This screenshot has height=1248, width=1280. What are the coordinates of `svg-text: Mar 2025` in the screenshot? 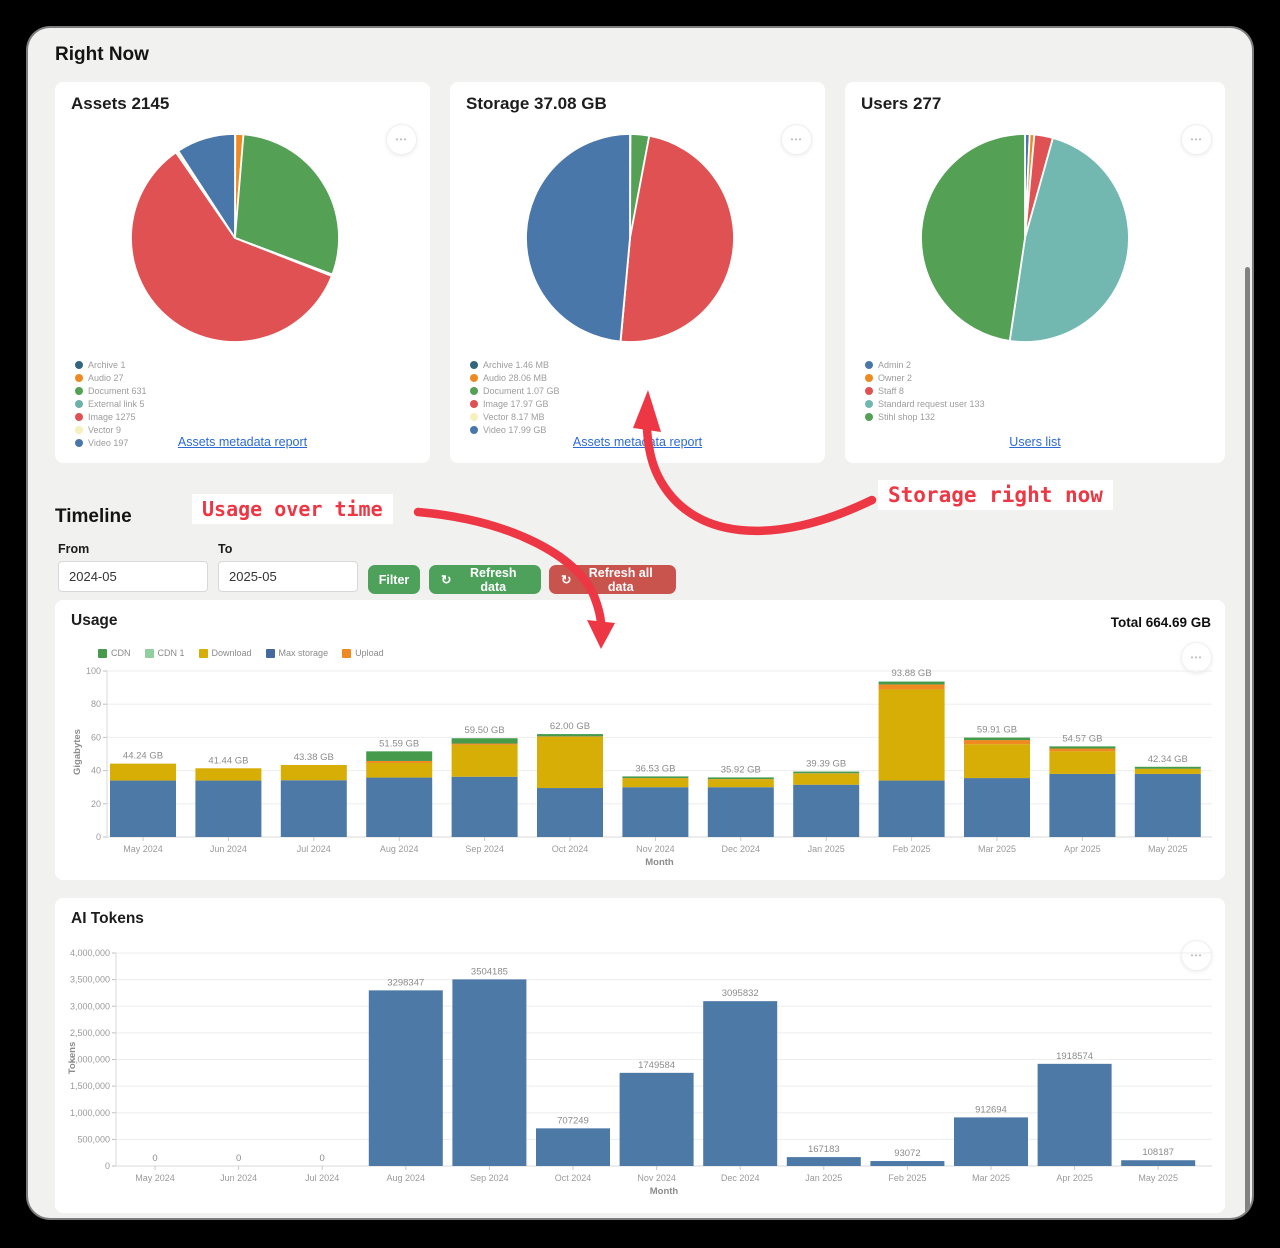 It's located at (991, 1178).